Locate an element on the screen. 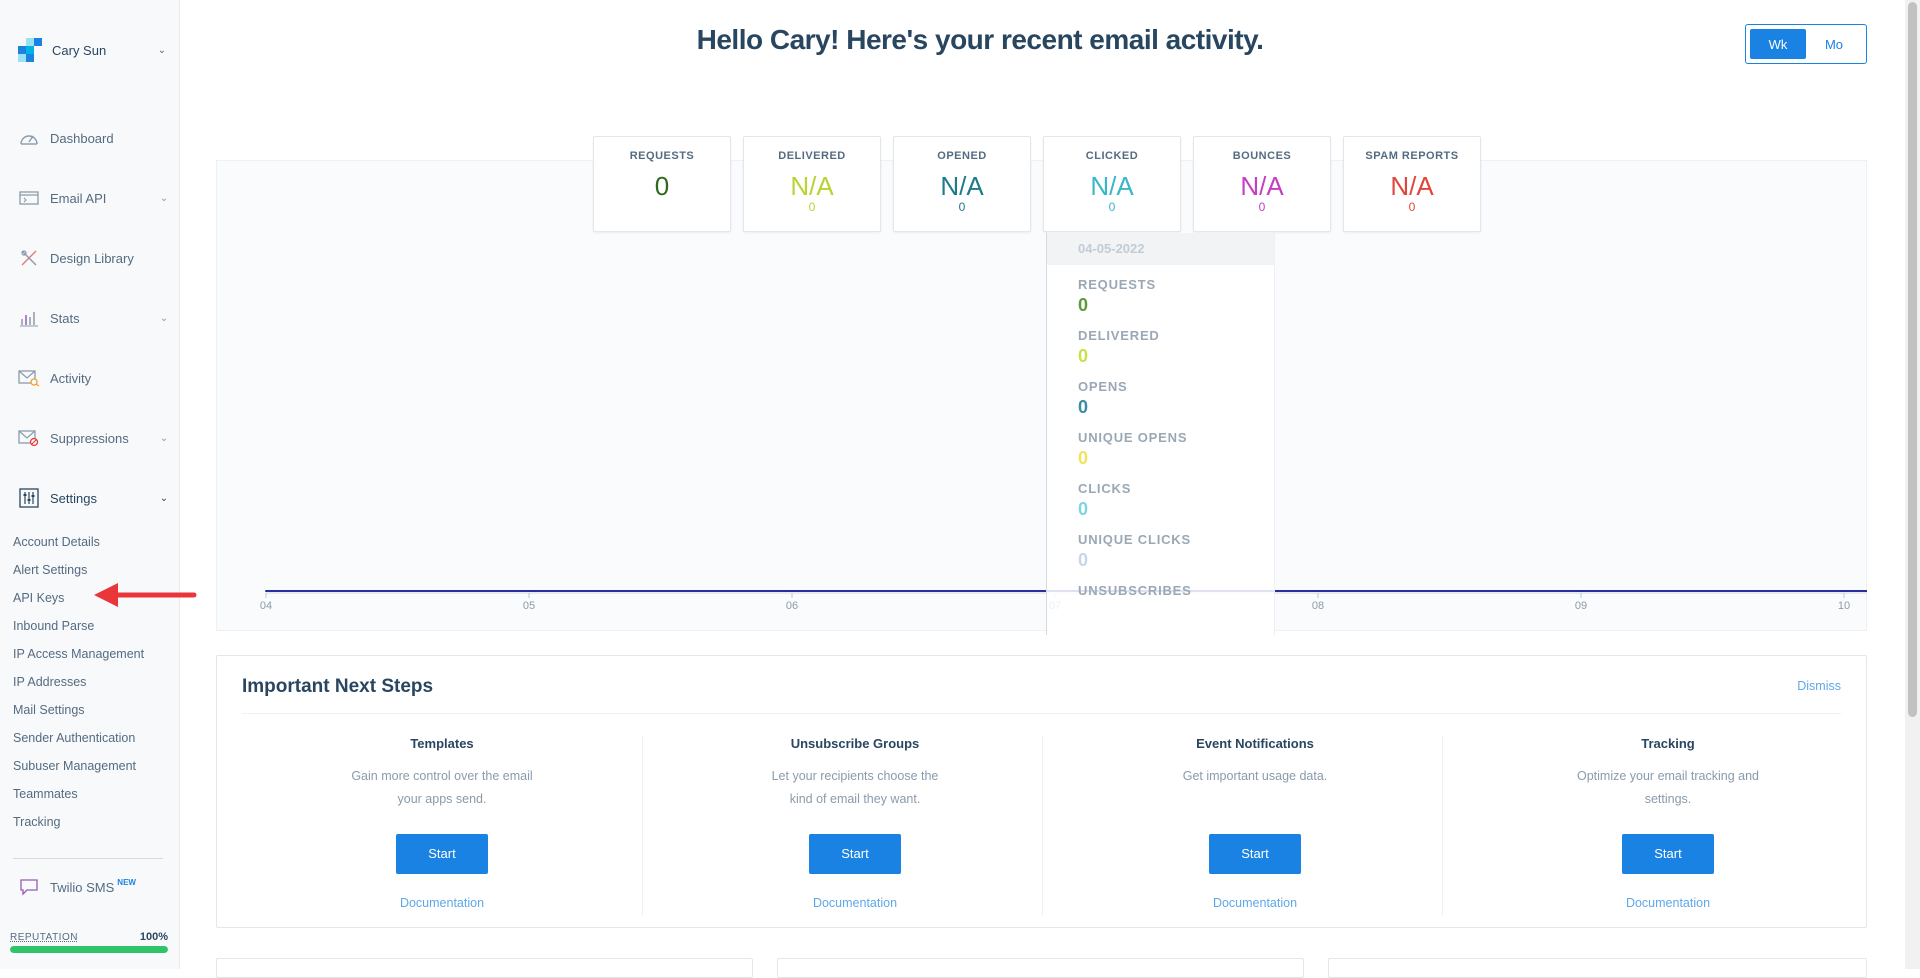 The height and width of the screenshot is (978, 1920). nav-email-api: Email API ⌄ is located at coordinates (94, 198).